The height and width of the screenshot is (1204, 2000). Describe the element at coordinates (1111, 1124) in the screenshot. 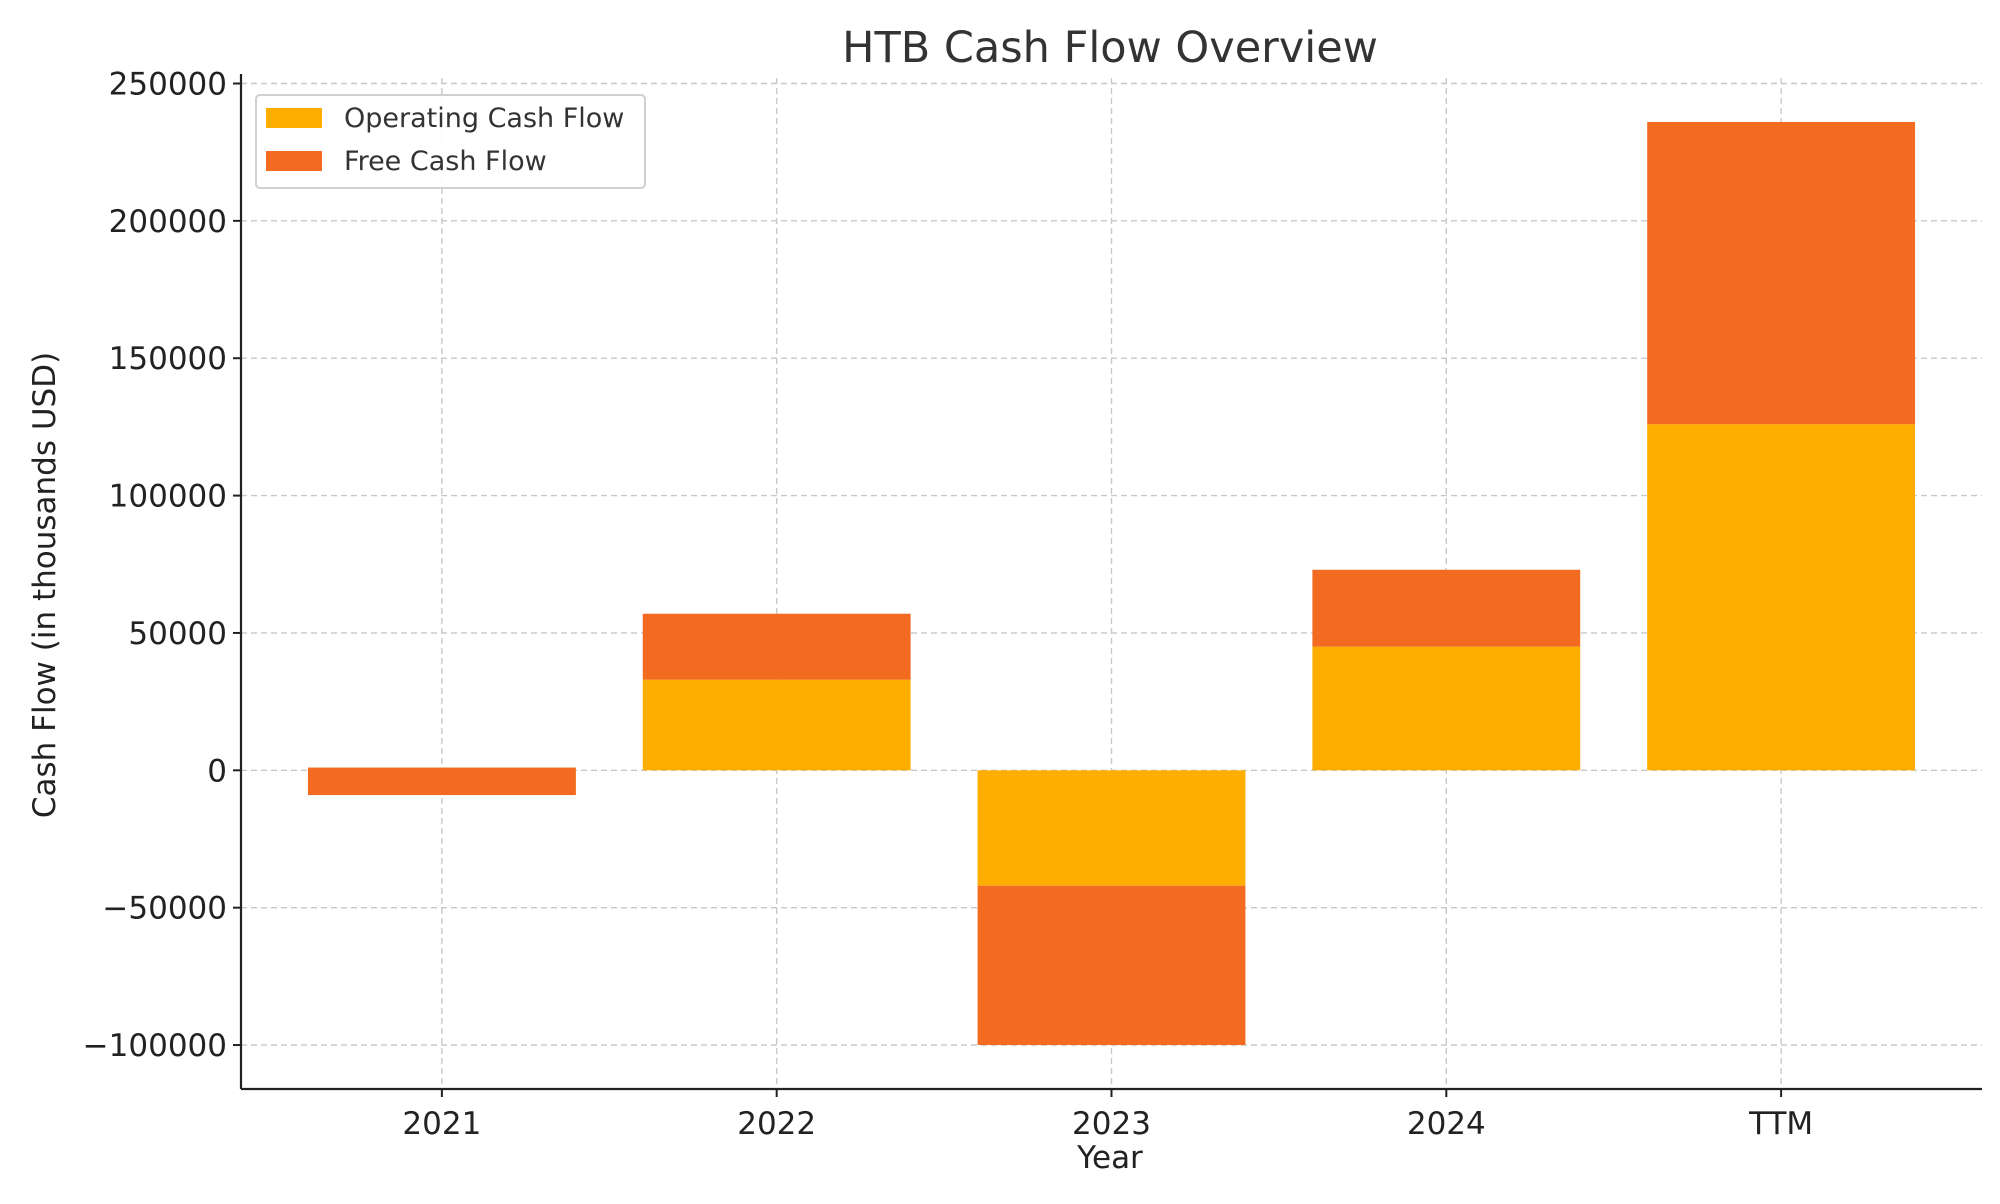

I see `x-tick-label: 2023` at that location.